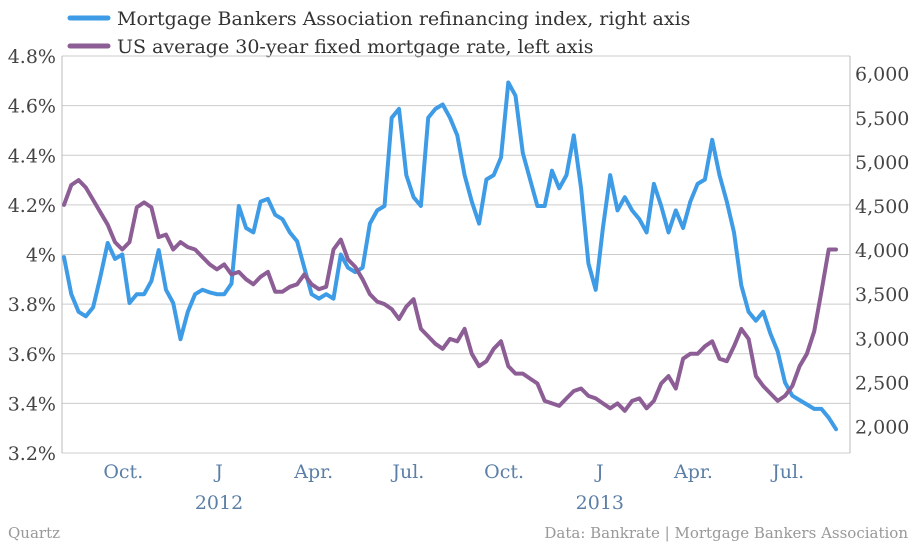 The width and height of the screenshot is (917, 548). What do you see at coordinates (32, 454) in the screenshot?
I see `y-left-tick-label: 3.2%` at bounding box center [32, 454].